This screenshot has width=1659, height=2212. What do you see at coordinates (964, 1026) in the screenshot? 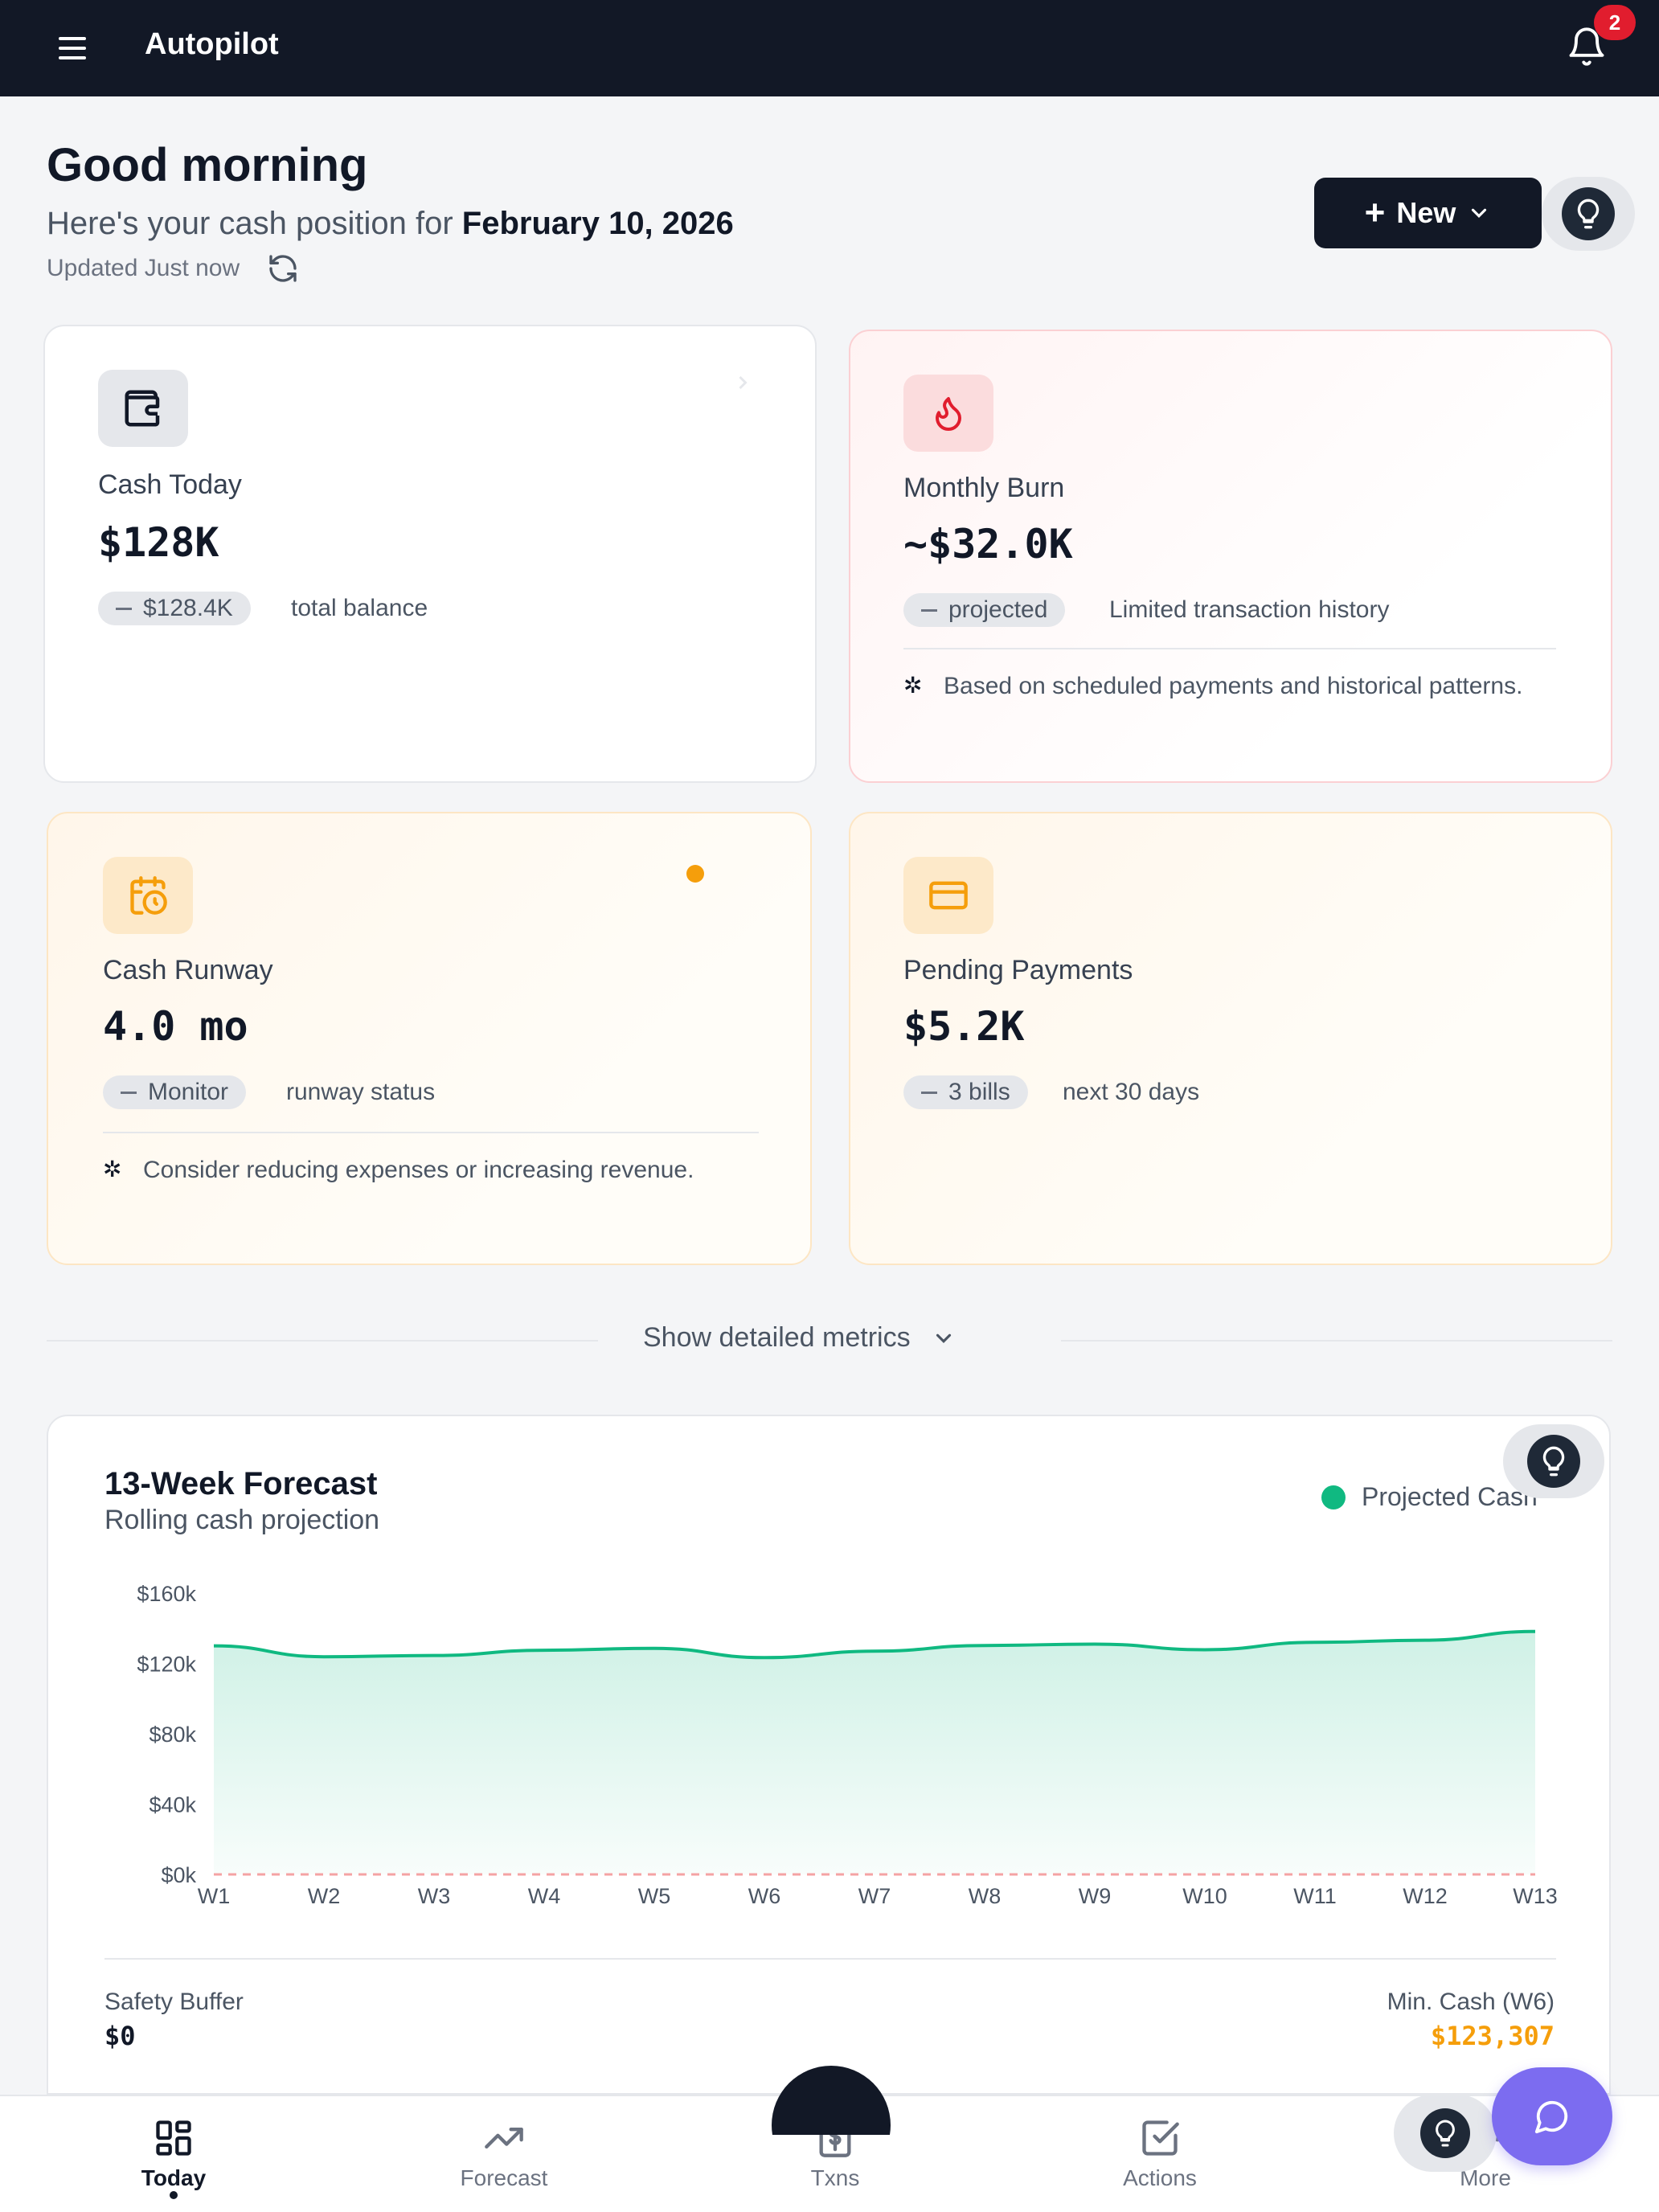
I see `card-value: $5.2K` at bounding box center [964, 1026].